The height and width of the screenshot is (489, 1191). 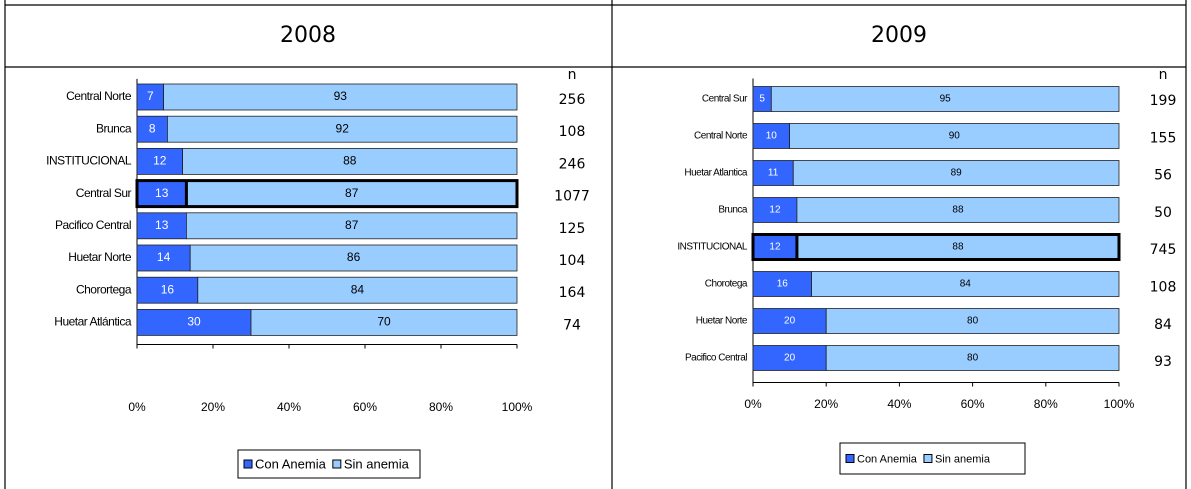 I want to click on category-label: Huetar Atlántica, so click(x=93, y=322).